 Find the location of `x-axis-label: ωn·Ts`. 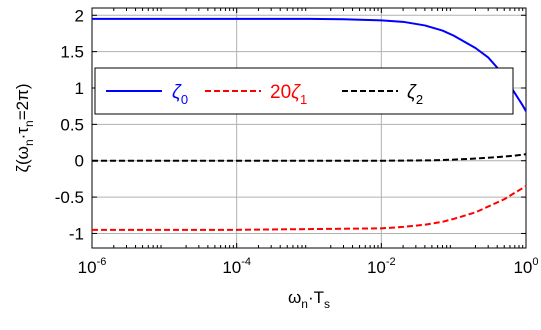

x-axis-label: ωn·Ts is located at coordinates (309, 299).